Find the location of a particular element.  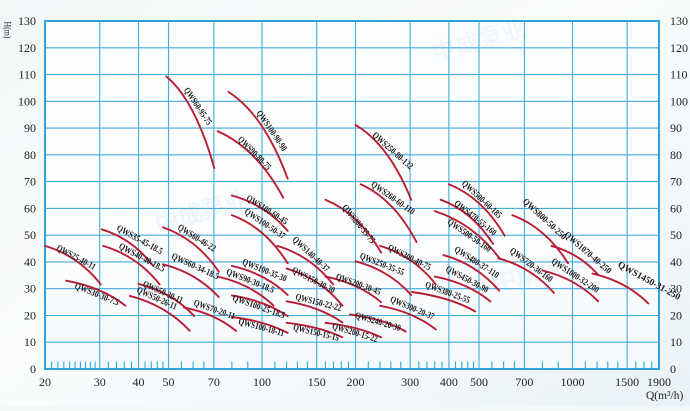

svg-text: 500 is located at coordinates (479, 382).